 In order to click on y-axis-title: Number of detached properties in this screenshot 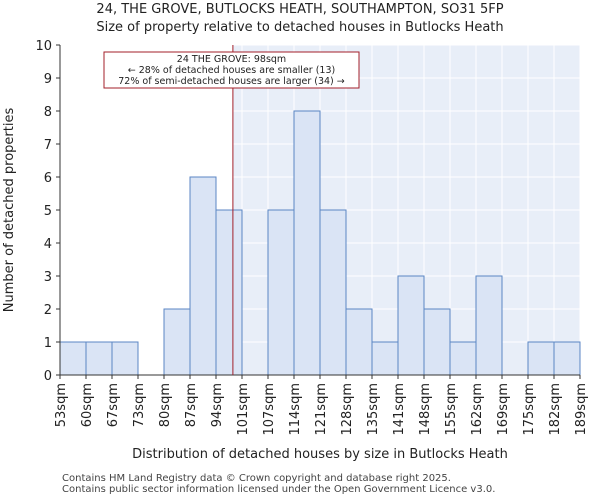, I will do `click(9, 210)`.